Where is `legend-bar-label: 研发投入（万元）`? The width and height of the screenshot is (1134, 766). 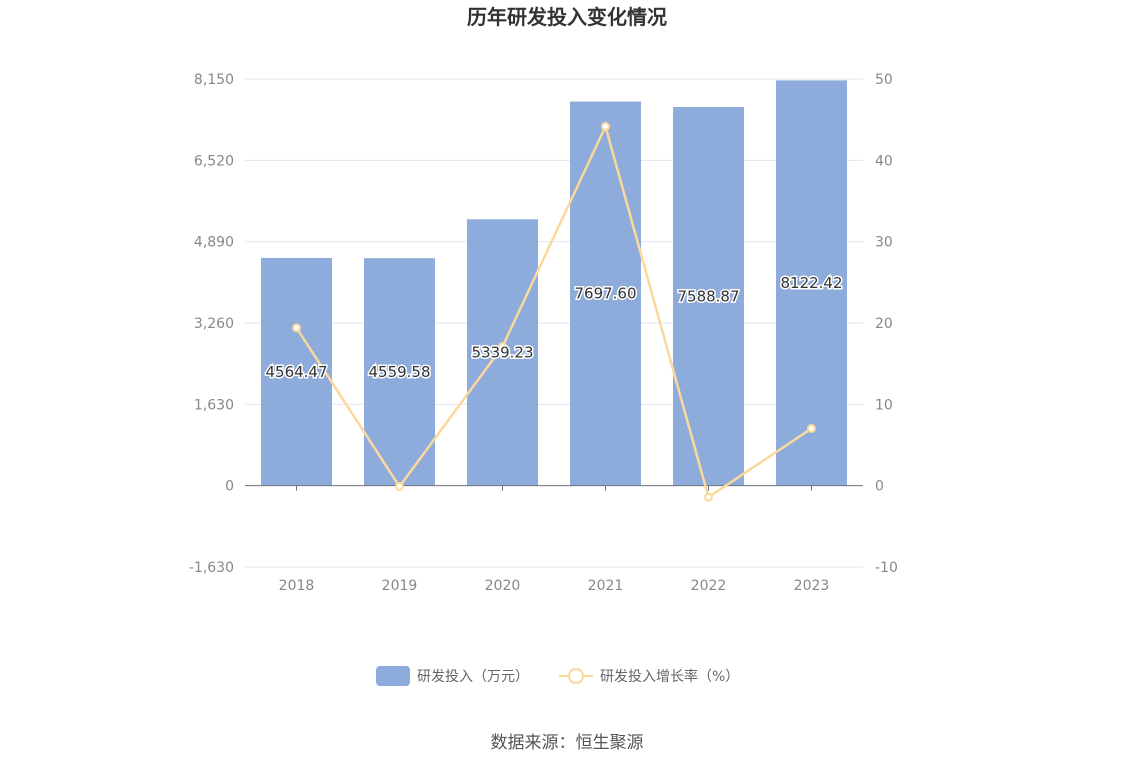
legend-bar-label: 研发投入（万元） is located at coordinates (473, 677).